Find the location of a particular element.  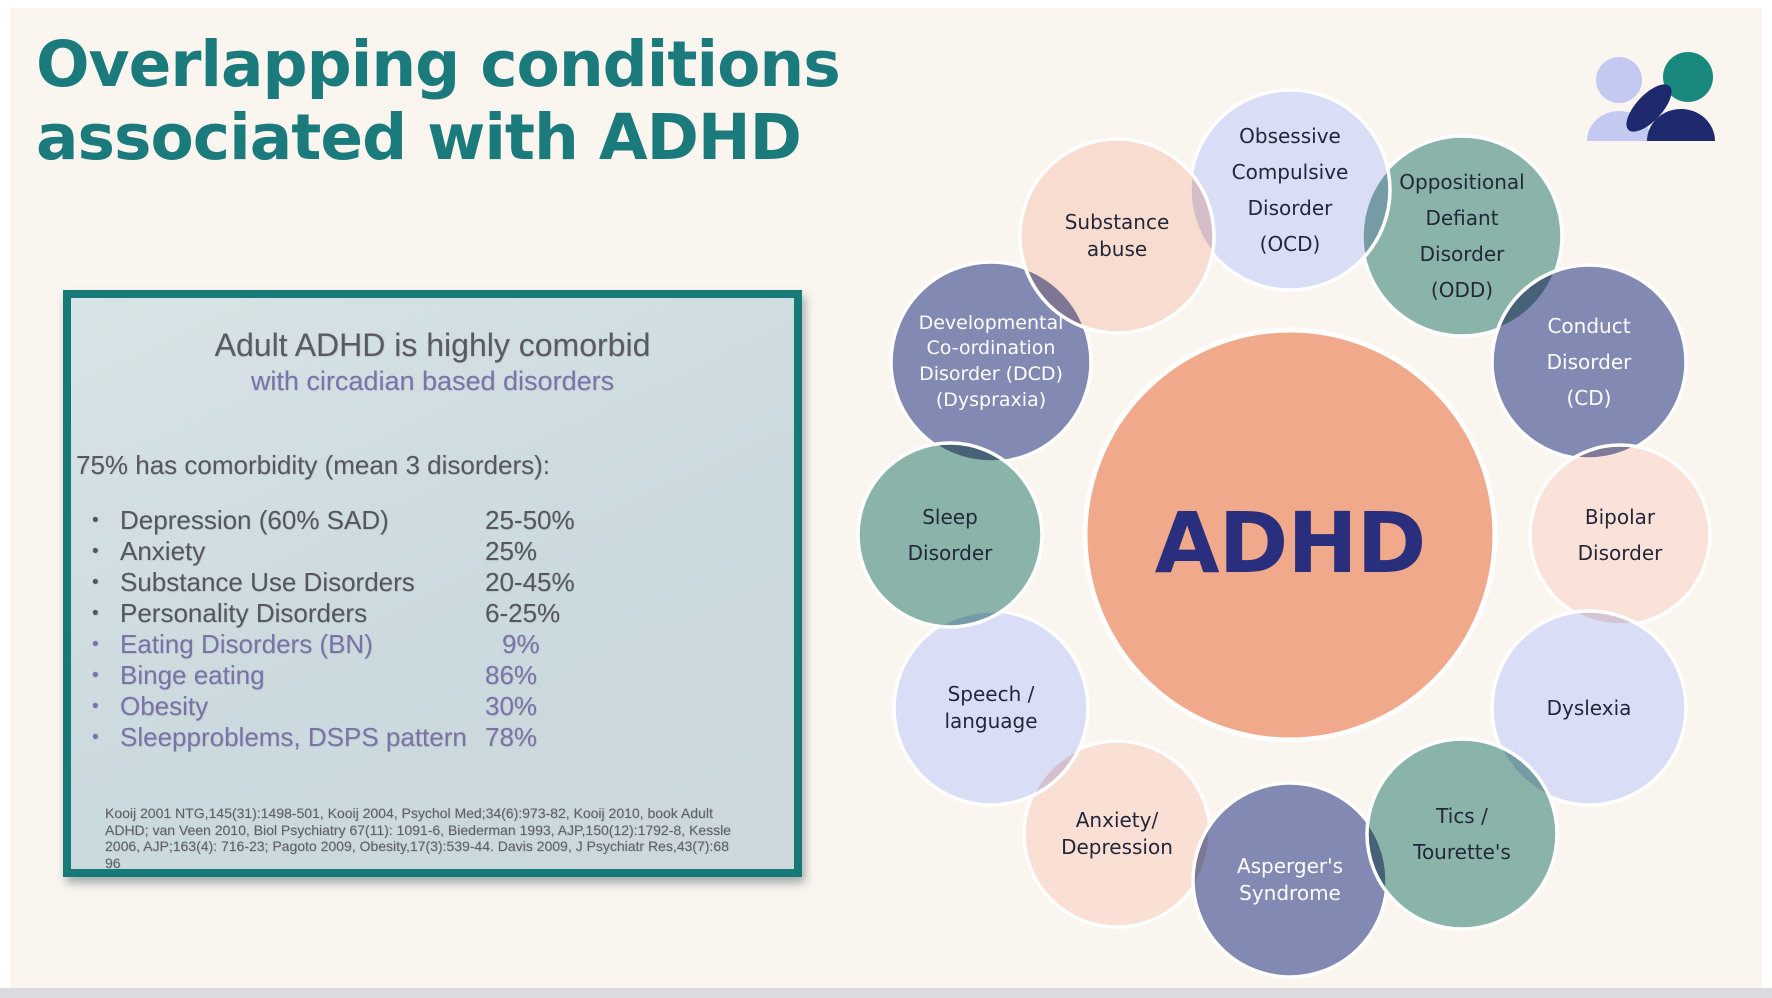

condition-label-conduct-disorder: Conduct Disorder (CD) is located at coordinates (1589, 362).